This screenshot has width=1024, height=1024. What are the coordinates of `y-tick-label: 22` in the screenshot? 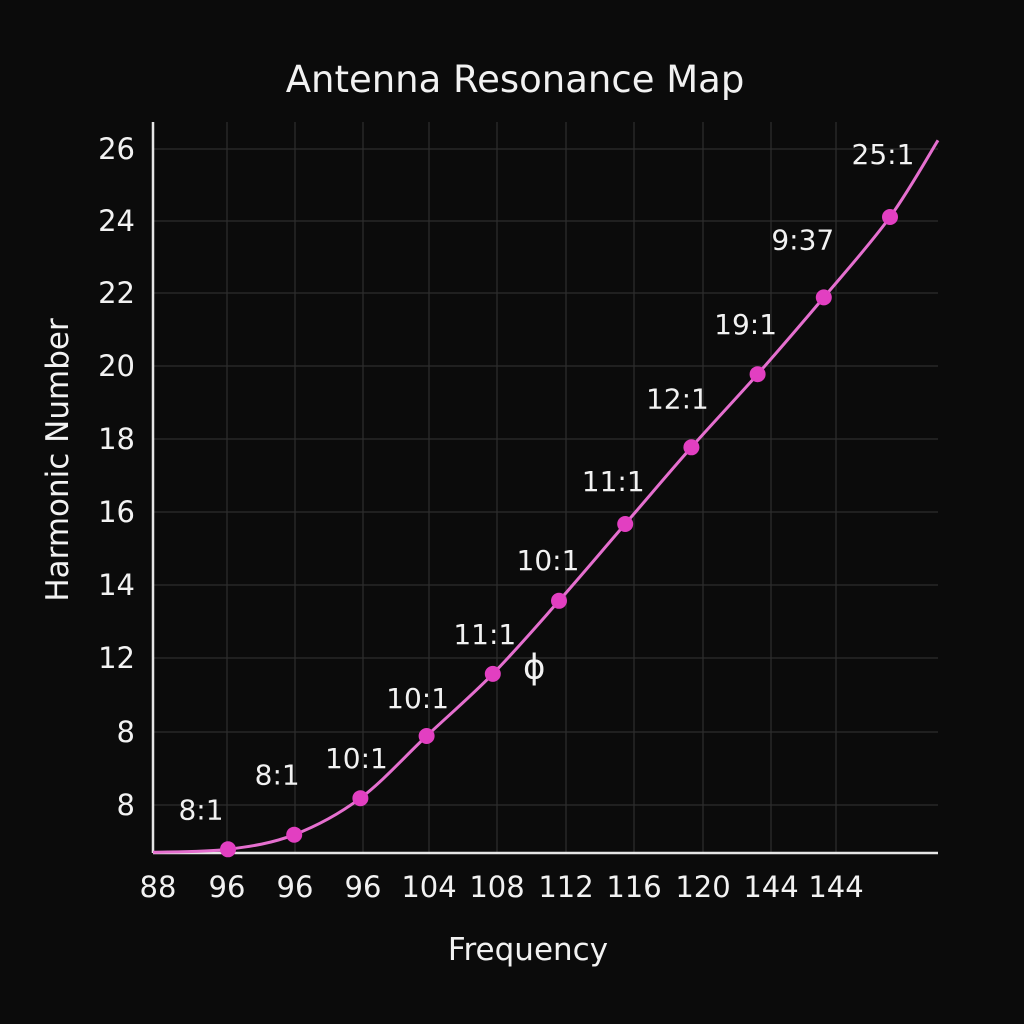 It's located at (116, 293).